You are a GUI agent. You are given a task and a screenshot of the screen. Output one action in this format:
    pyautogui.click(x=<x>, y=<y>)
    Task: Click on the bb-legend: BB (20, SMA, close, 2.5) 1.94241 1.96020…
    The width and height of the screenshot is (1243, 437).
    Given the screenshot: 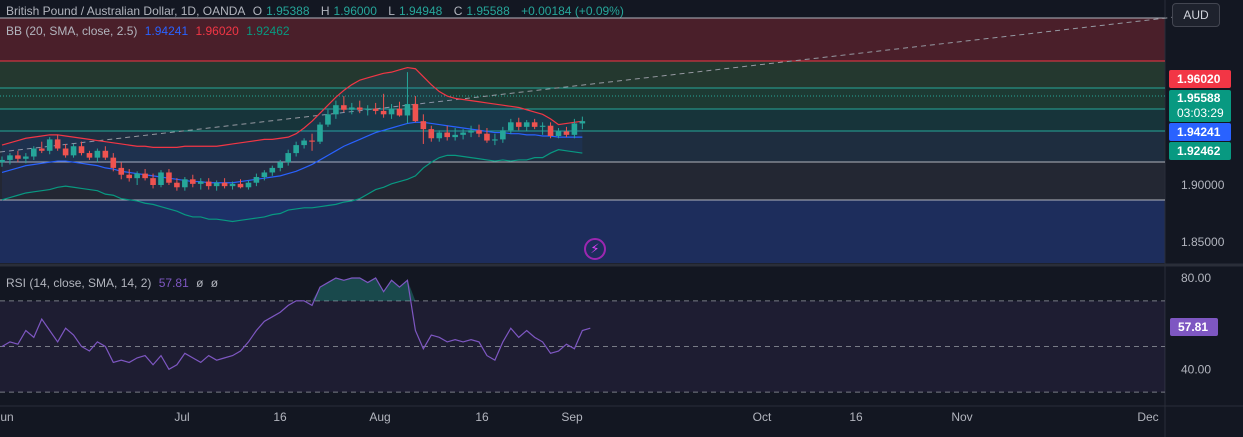 What is the action you would take?
    pyautogui.click(x=150, y=31)
    